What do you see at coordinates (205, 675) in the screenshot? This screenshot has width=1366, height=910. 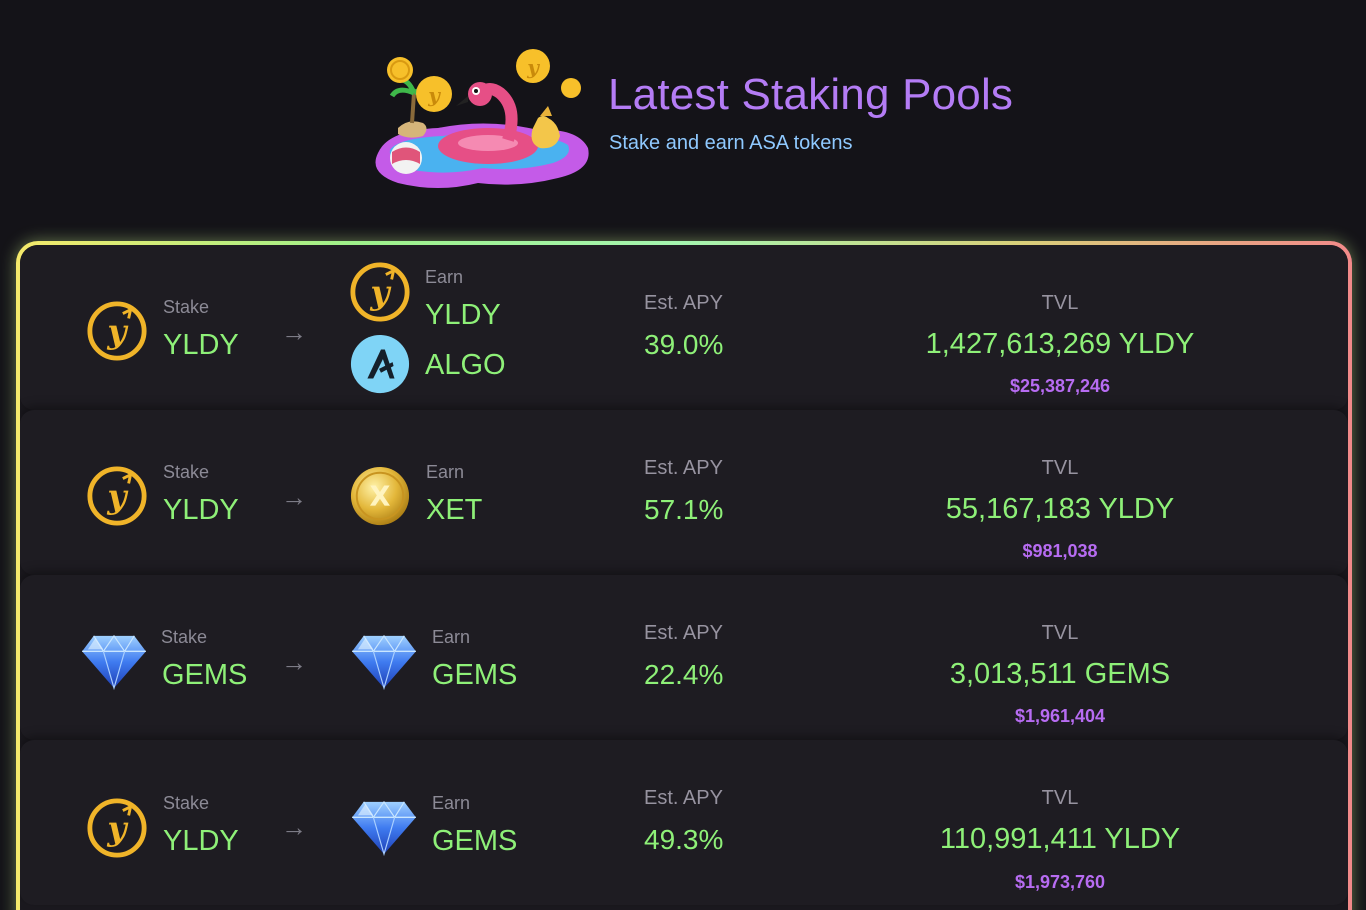 I see `stake-token: GEMS` at bounding box center [205, 675].